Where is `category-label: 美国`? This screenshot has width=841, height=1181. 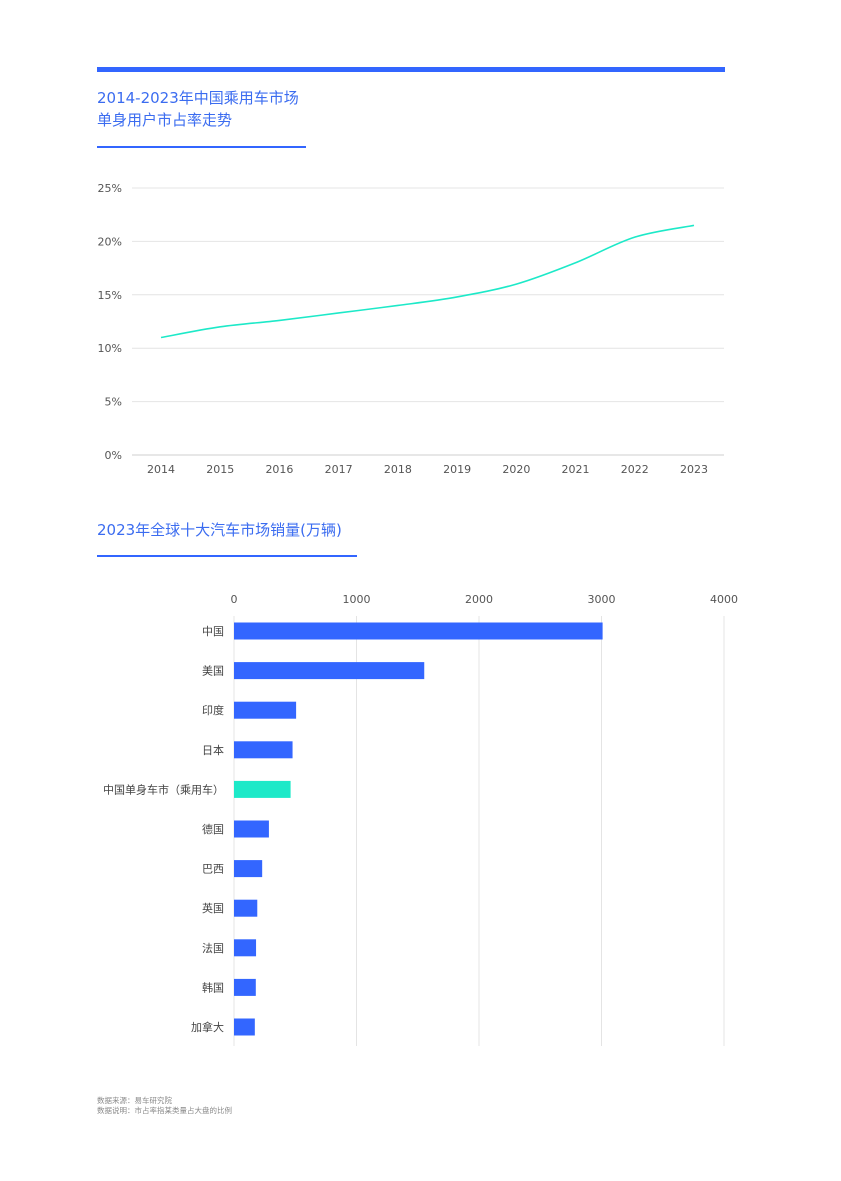 category-label: 美国 is located at coordinates (213, 671).